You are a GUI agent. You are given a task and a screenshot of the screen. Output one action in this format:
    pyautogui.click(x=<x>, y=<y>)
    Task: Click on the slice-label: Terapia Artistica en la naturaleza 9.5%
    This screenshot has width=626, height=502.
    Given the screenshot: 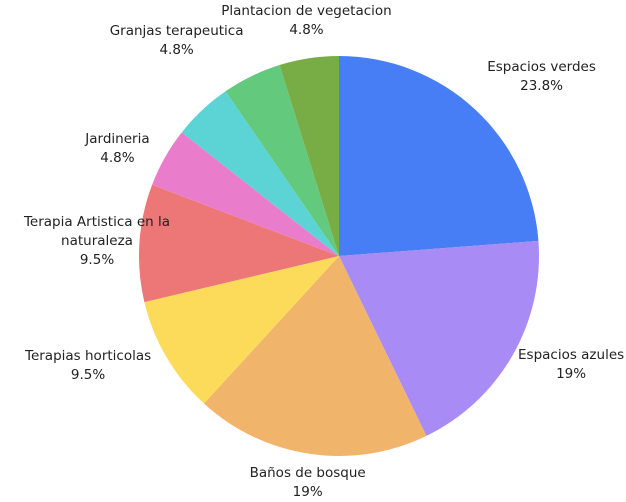 What is the action you would take?
    pyautogui.click(x=97, y=241)
    